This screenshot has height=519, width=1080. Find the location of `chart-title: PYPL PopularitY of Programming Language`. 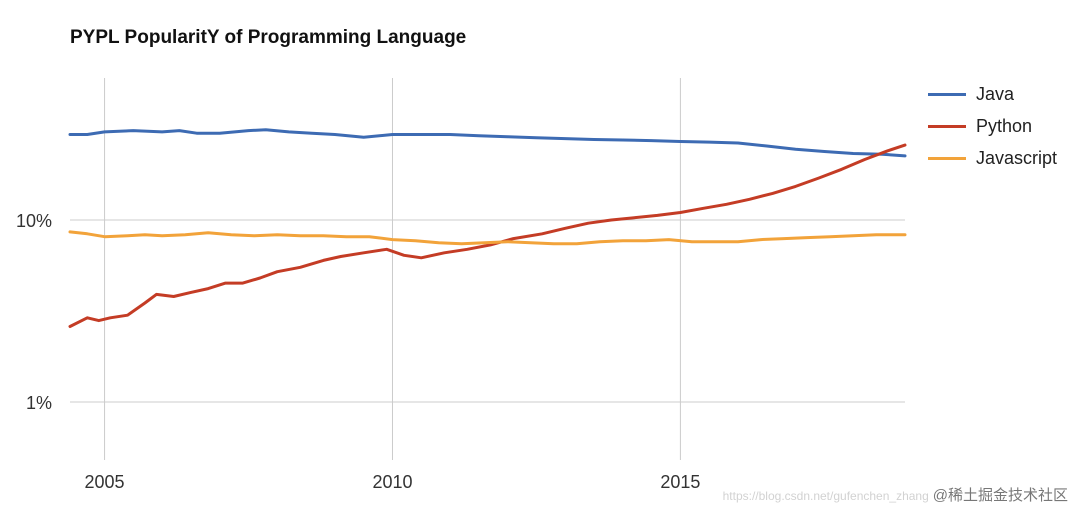

chart-title: PYPL PopularitY of Programming Language is located at coordinates (268, 37).